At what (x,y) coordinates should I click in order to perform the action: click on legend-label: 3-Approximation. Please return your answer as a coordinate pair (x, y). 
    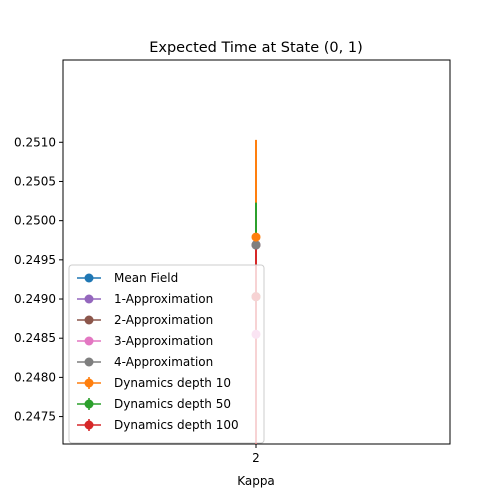
    Looking at the image, I should click on (163, 341).